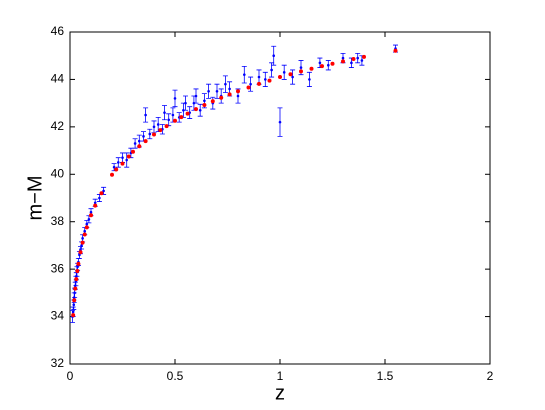  I want to click on y-tick-label: 46, so click(58, 31).